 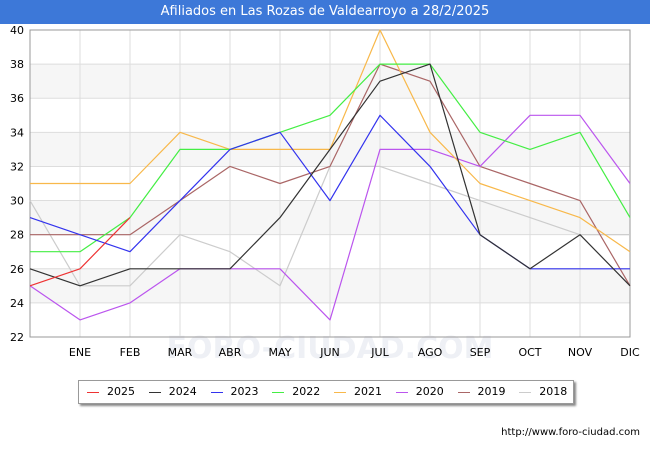 I want to click on x-tick-label: JUN, so click(x=329, y=352).